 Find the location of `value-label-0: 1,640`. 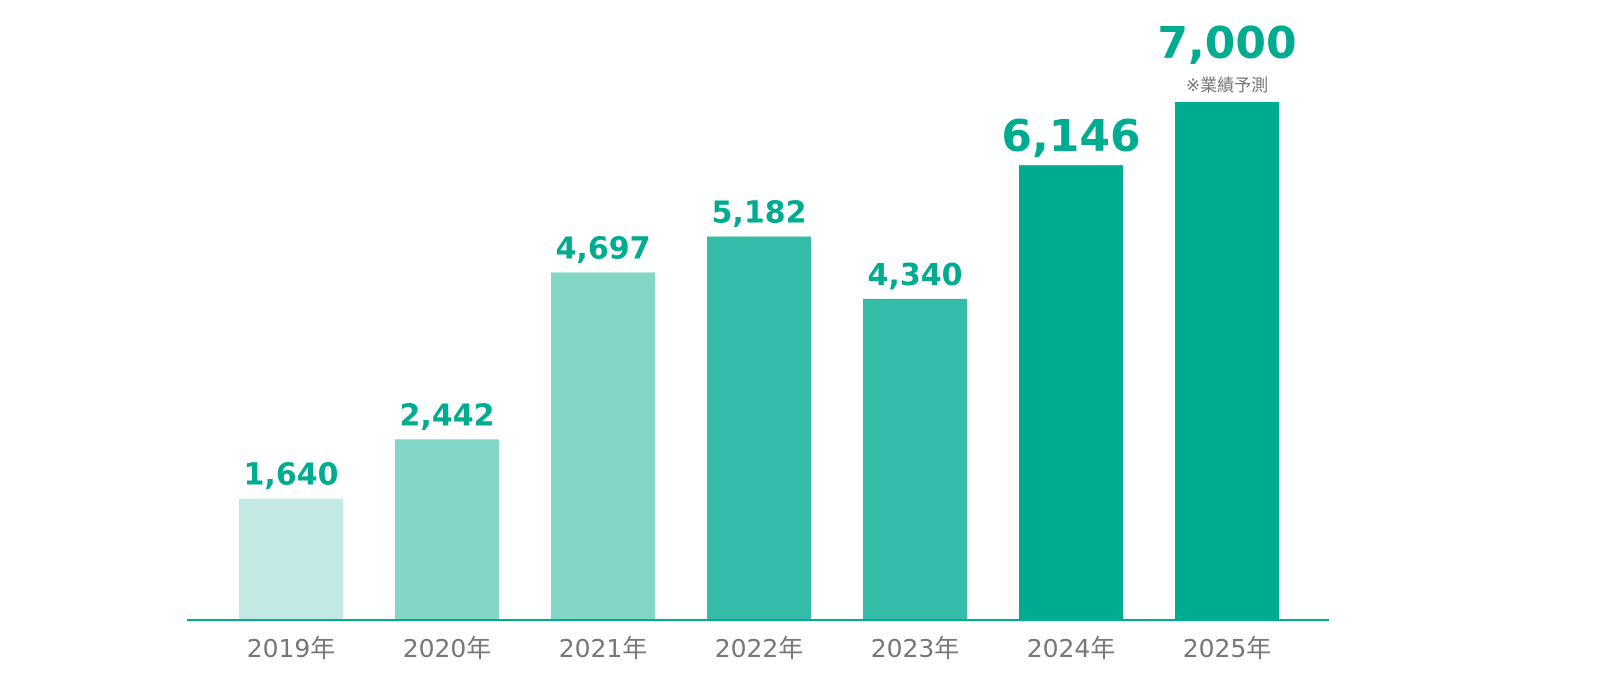

value-label-0: 1,640 is located at coordinates (291, 475).